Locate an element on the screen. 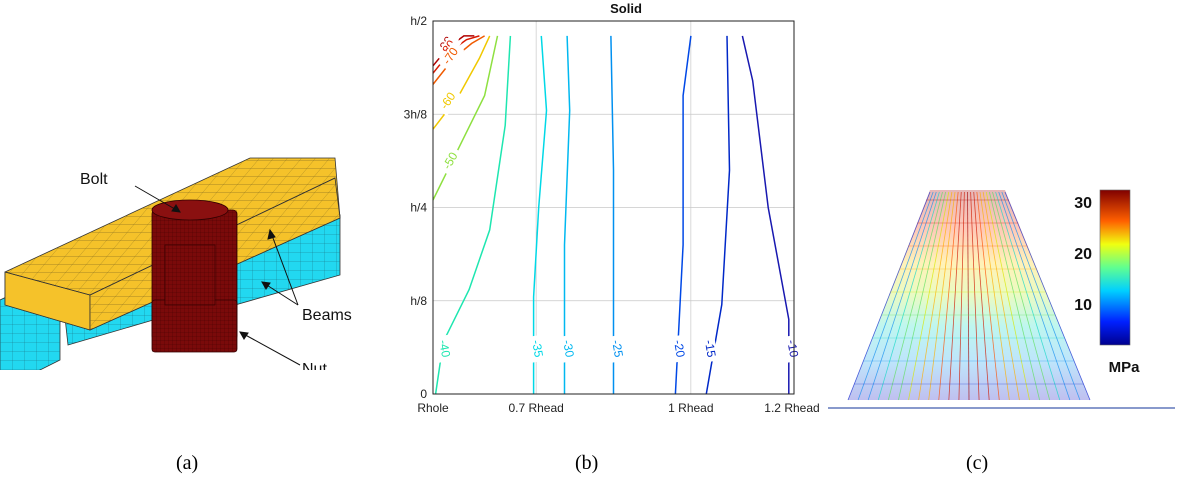 This screenshot has width=1180, height=479. colorbar-tick-30: 30 is located at coordinates (1083, 203).